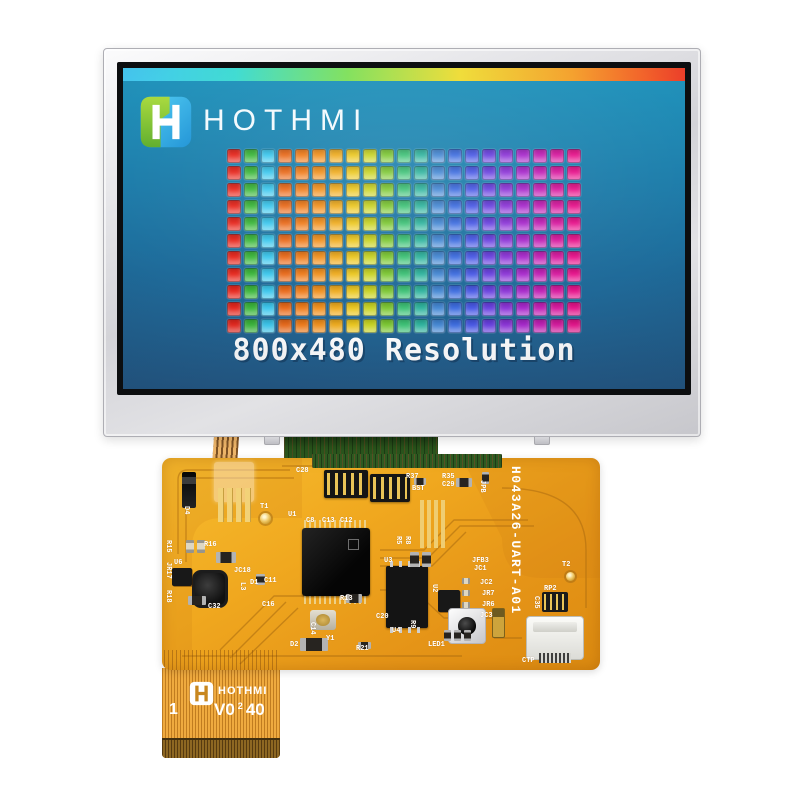  I want to click on fpc-contacts, so click(221, 748).